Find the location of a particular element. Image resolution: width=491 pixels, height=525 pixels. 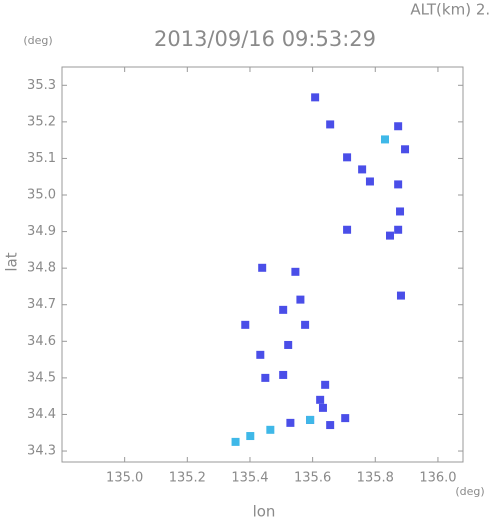

x-tick-label: 135.6 is located at coordinates (312, 478).